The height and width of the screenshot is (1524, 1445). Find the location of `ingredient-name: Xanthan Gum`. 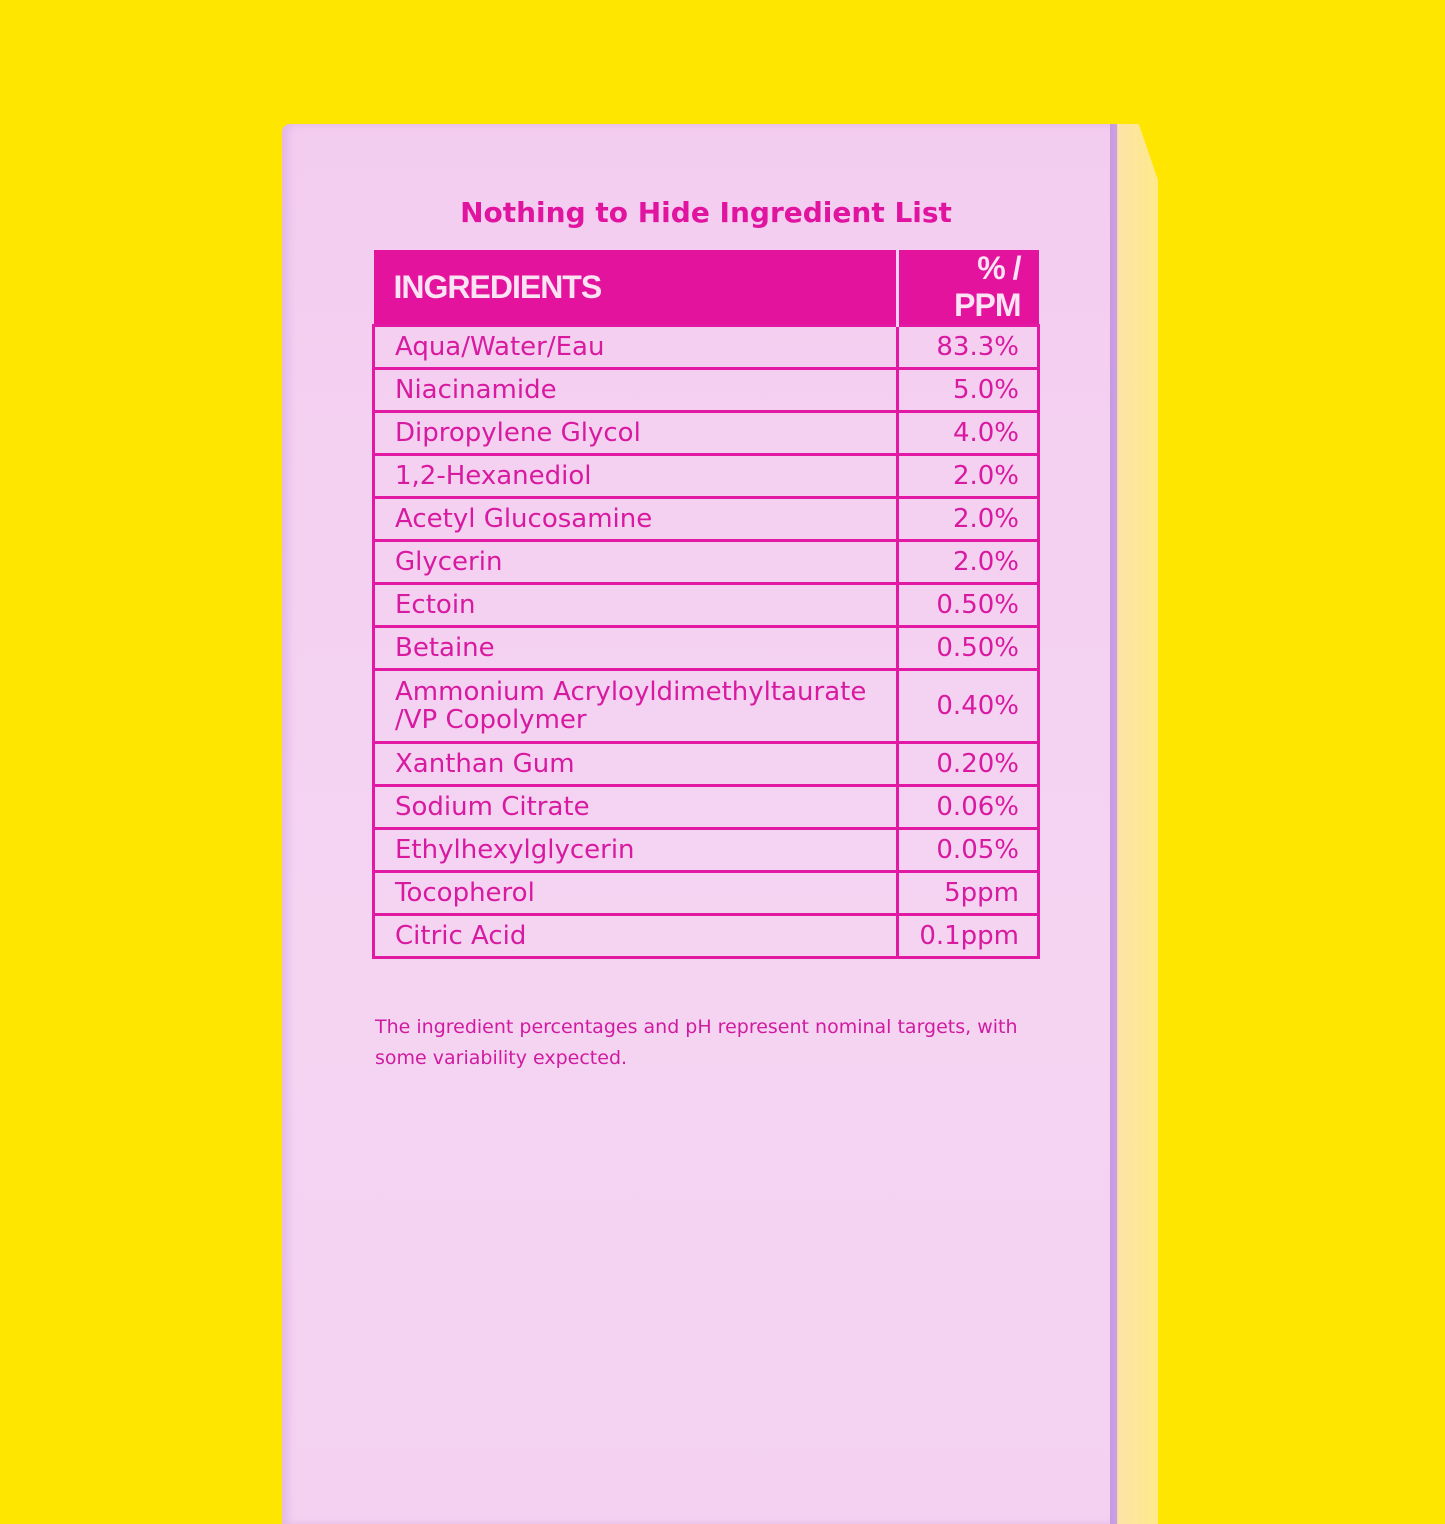

ingredient-name: Xanthan Gum is located at coordinates (635, 764).